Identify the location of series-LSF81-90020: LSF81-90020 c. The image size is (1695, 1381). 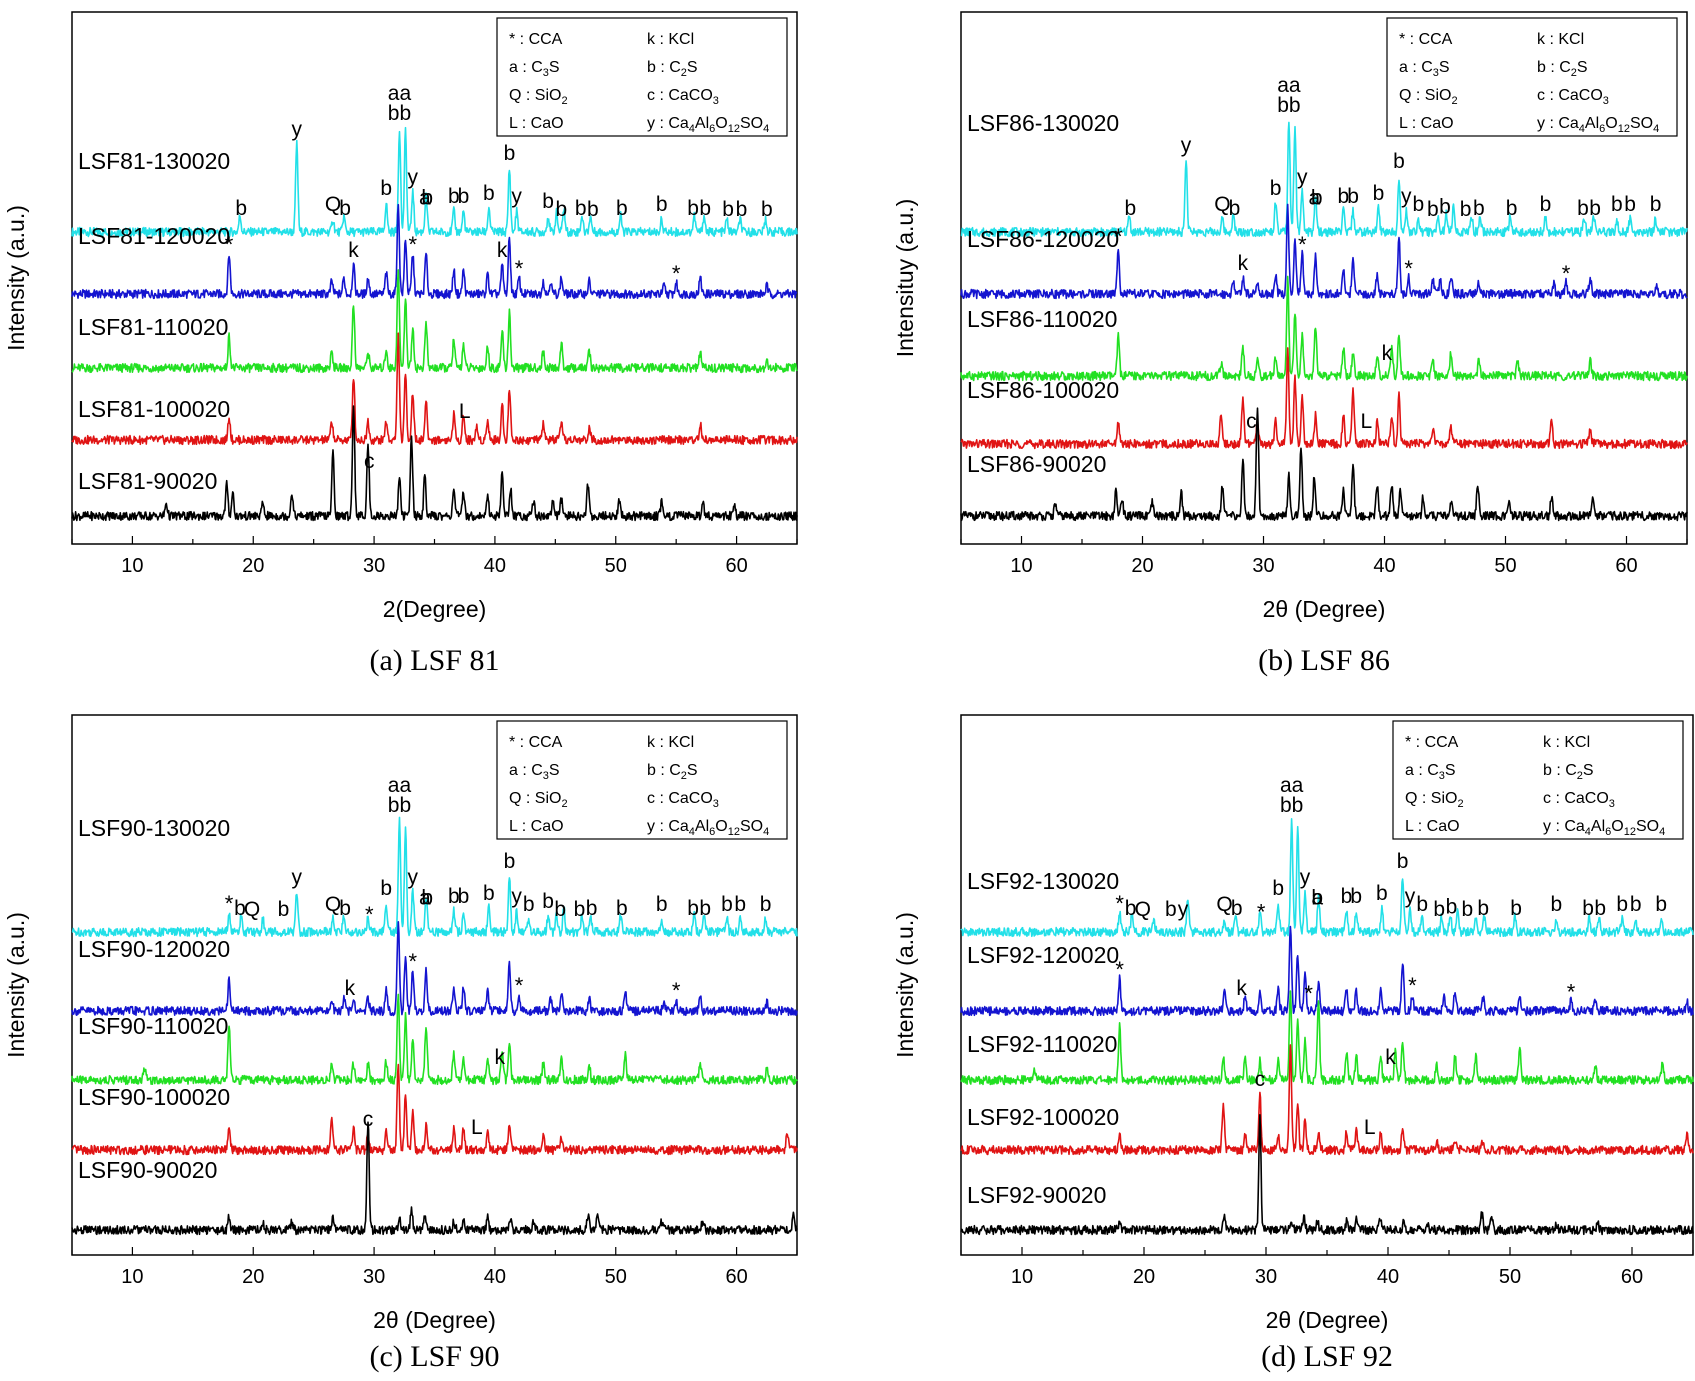
(434, 463).